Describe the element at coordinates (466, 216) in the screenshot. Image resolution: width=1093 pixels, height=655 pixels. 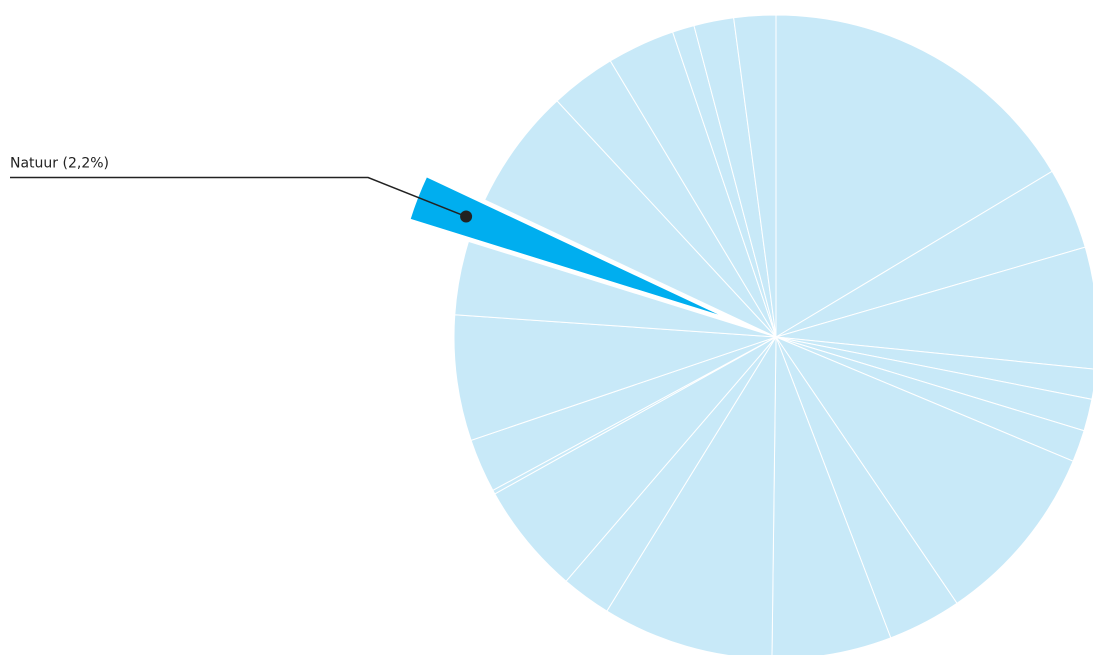
I see `leader-dot` at that location.